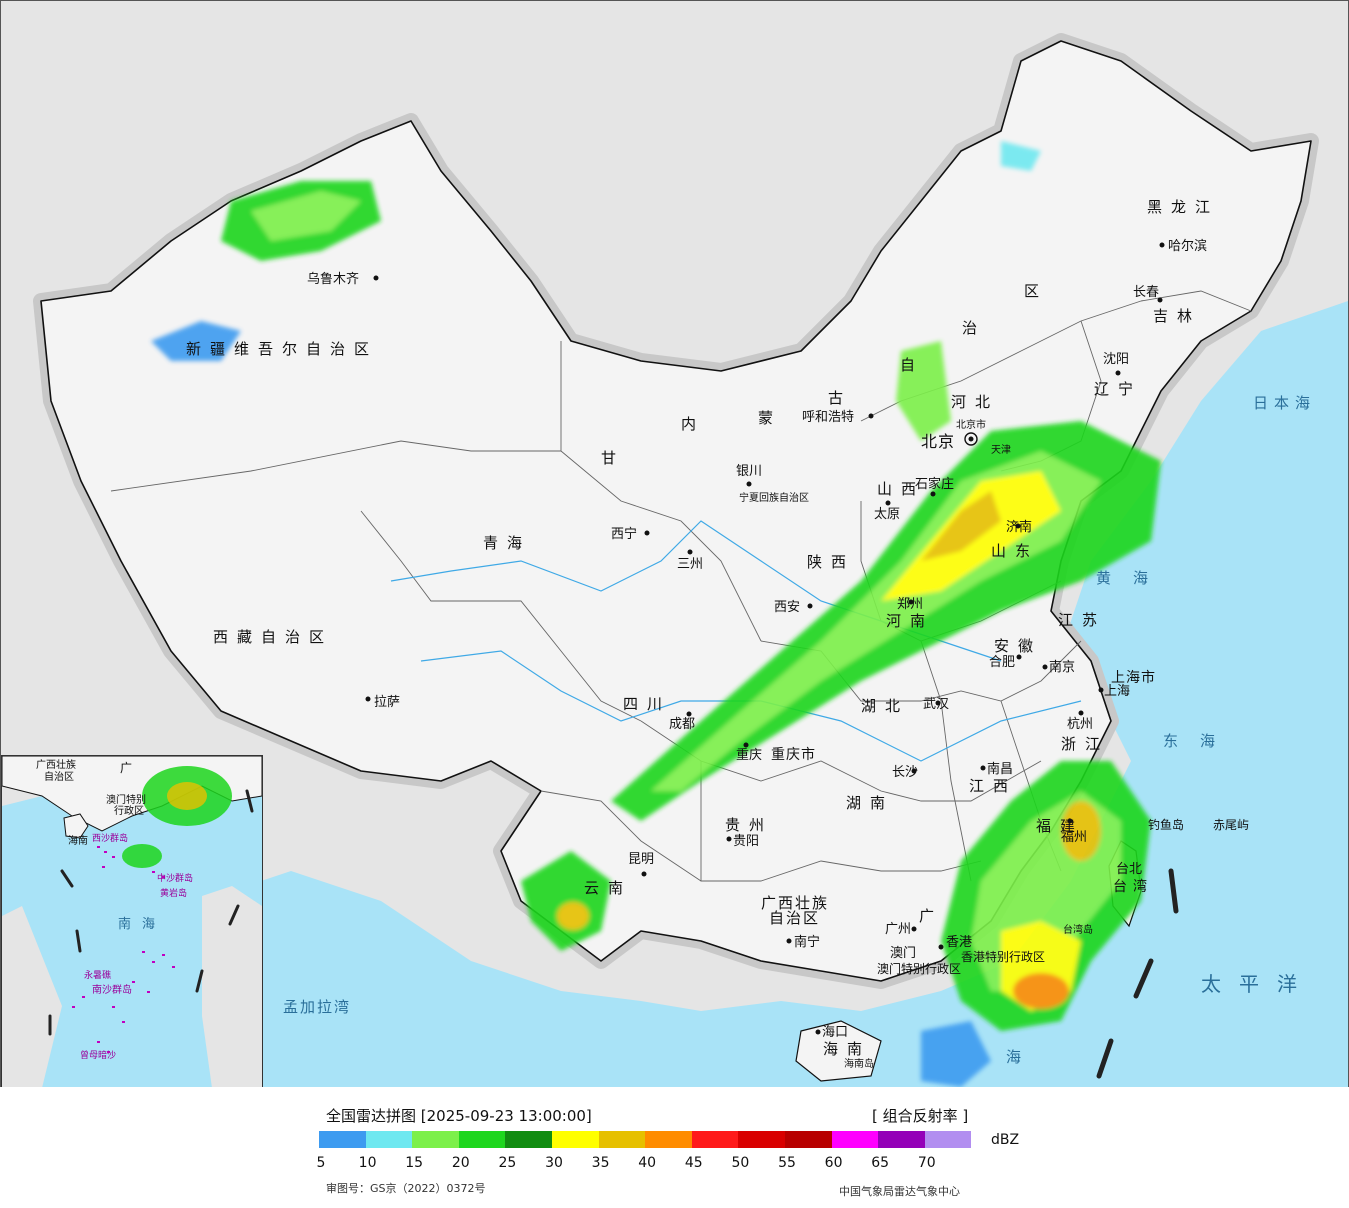 The height and width of the screenshot is (1208, 1349). Describe the element at coordinates (870, 803) in the screenshot. I see `label-hunan: 湖南` at that location.